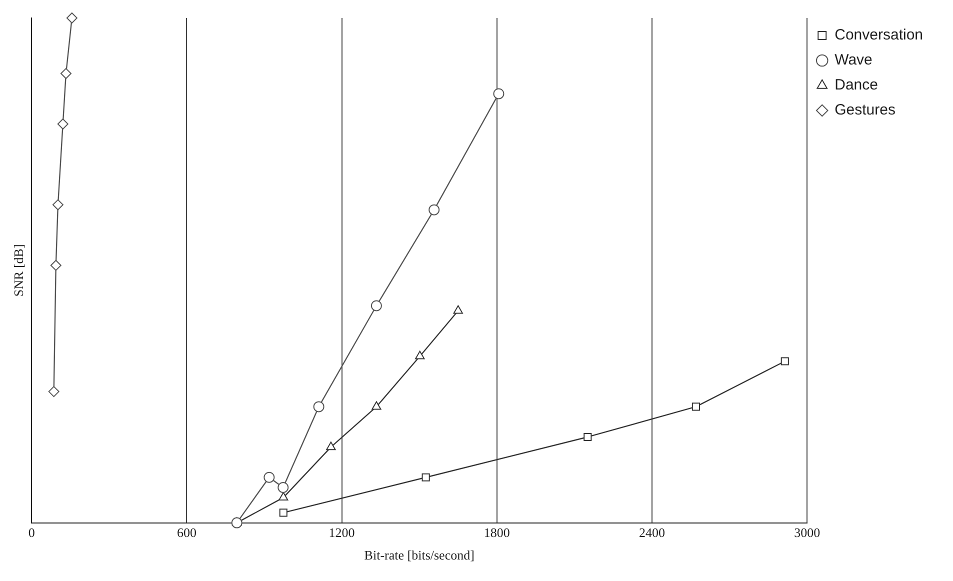  I want to click on legend-label: Gestures, so click(865, 110).